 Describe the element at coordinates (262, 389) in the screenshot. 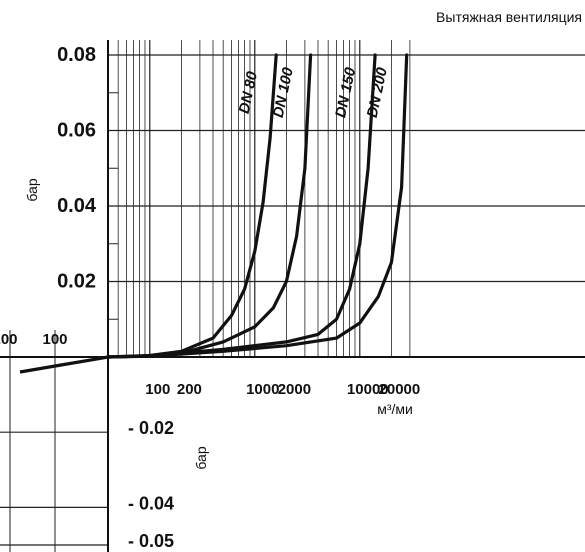

I see `x-tick-label: 1000` at that location.